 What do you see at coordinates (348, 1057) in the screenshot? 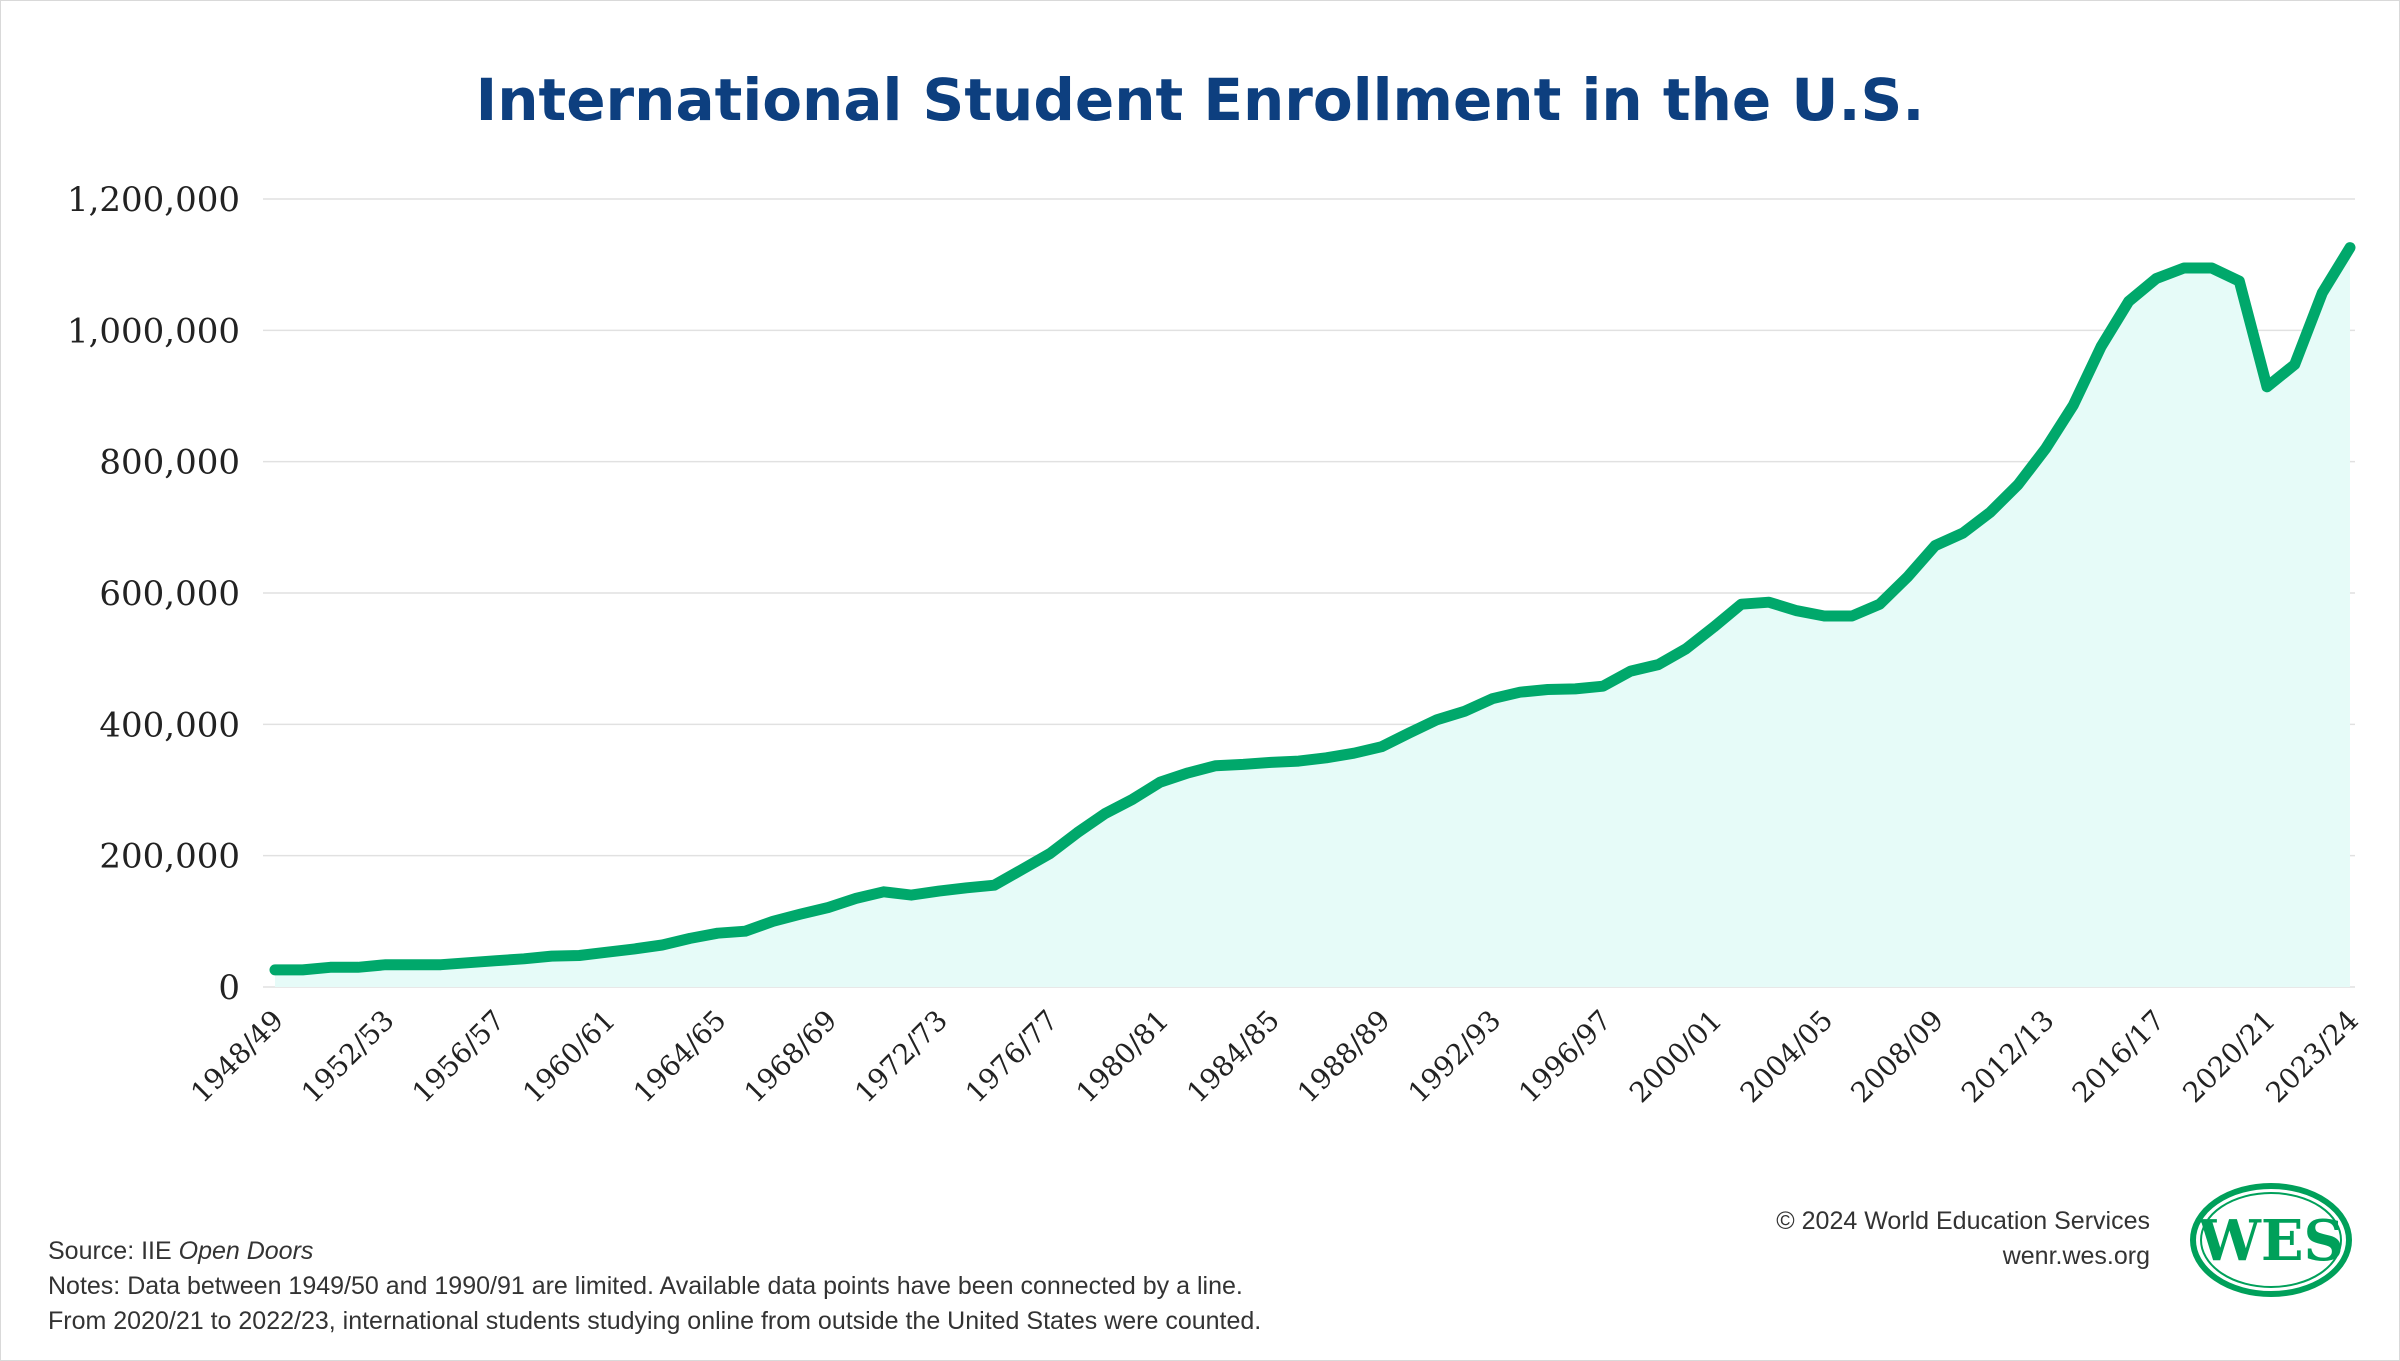
I see `x-tick-label: 1952/53` at bounding box center [348, 1057].